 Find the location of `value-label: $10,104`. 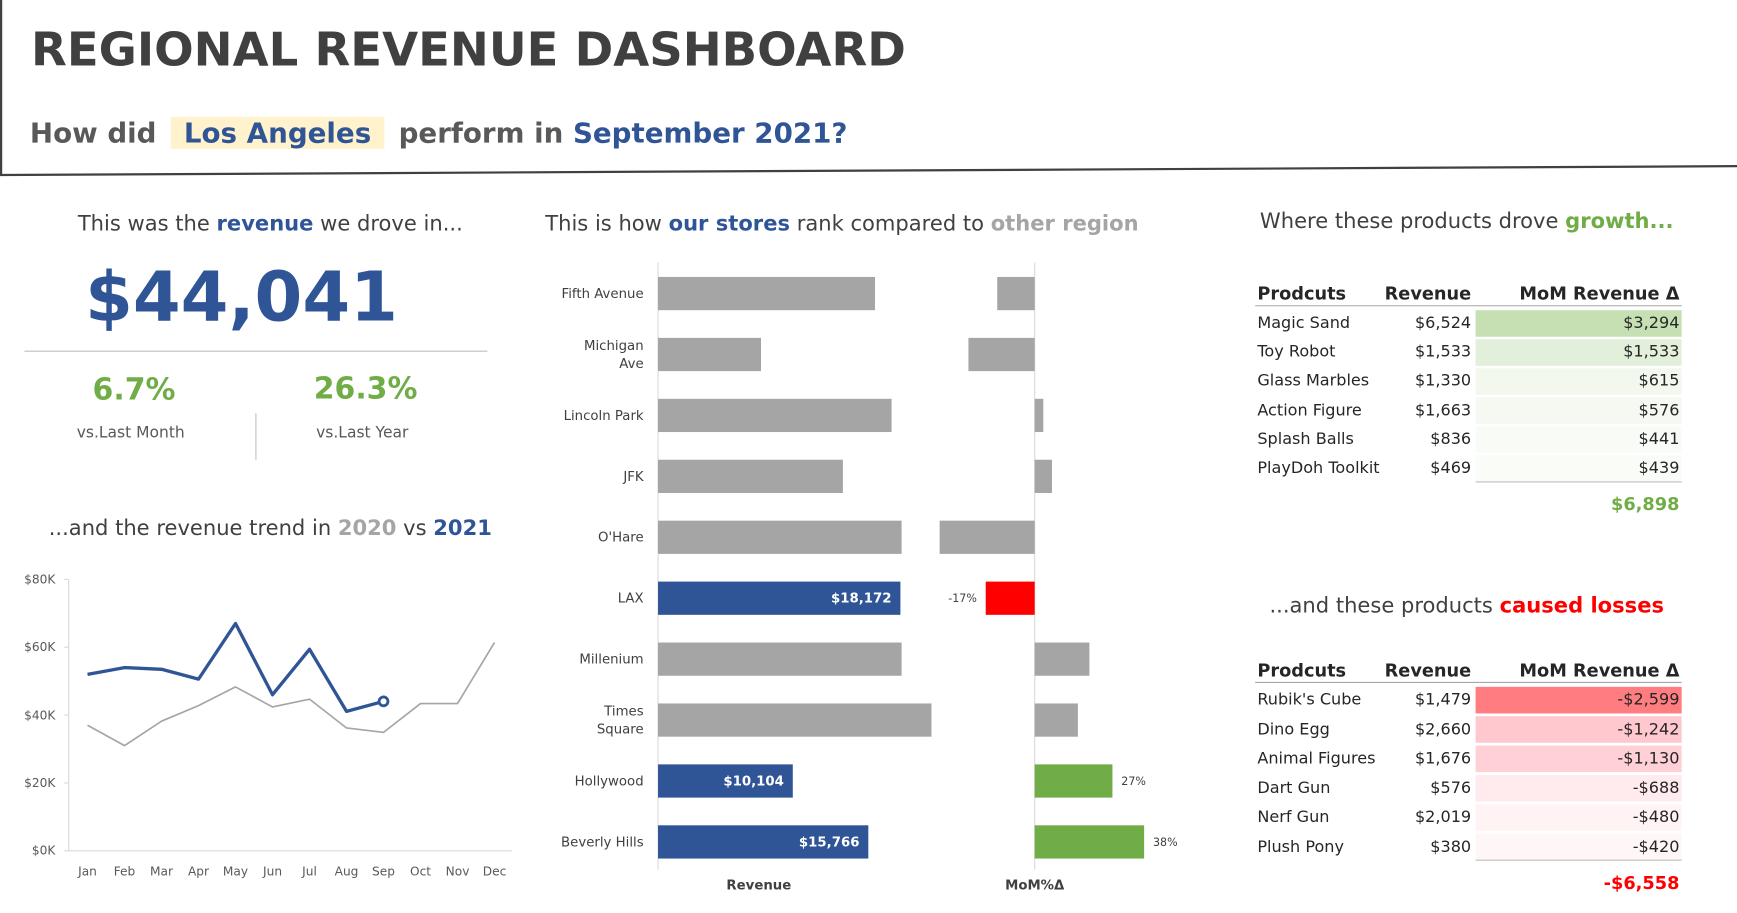

value-label: $10,104 is located at coordinates (753, 781).